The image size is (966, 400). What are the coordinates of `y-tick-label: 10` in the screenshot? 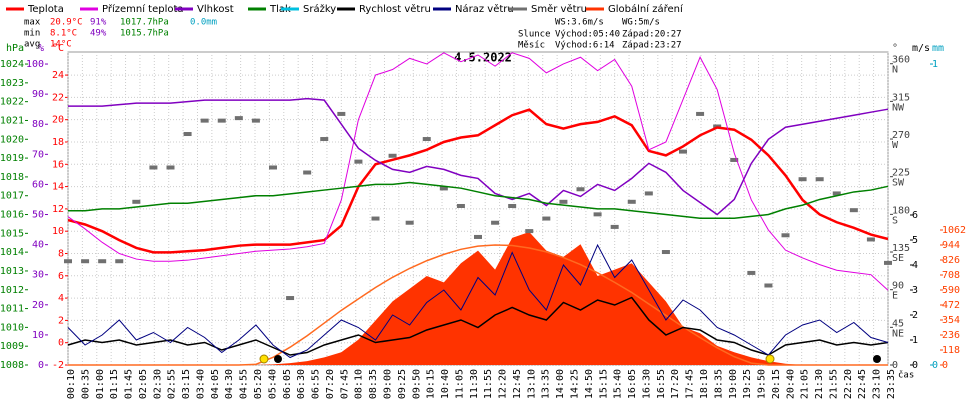 It's located at (58, 231).